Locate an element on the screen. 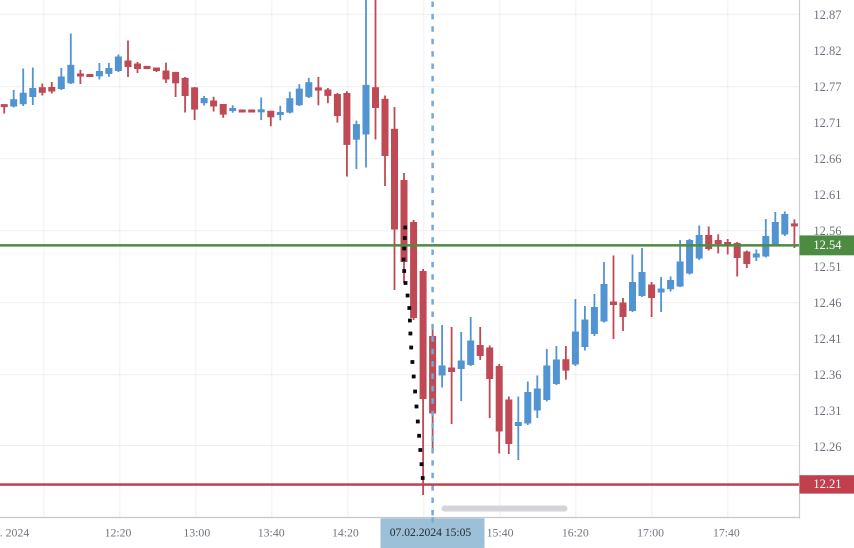 This screenshot has height=548, width=854. svg-text: 12.26 is located at coordinates (827, 447).